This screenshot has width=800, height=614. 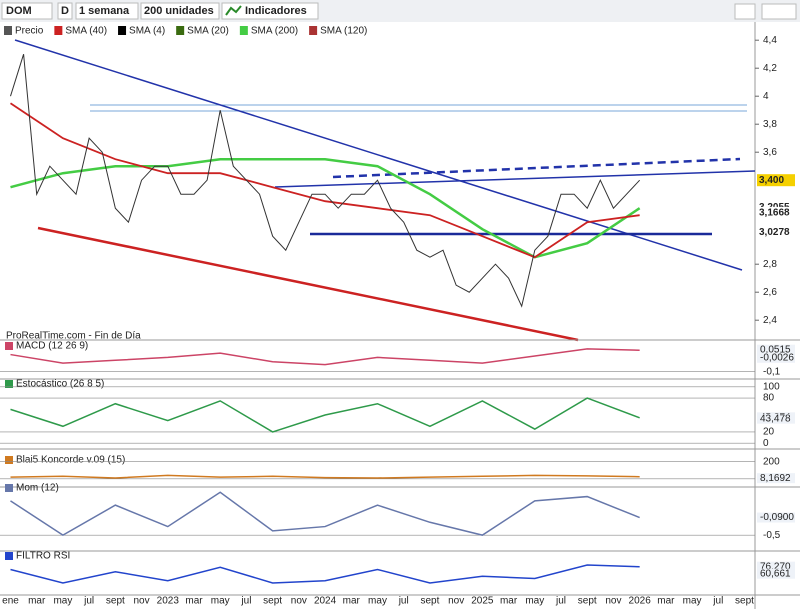 What do you see at coordinates (37, 488) in the screenshot?
I see `panel-title: Mom (12)` at bounding box center [37, 488].